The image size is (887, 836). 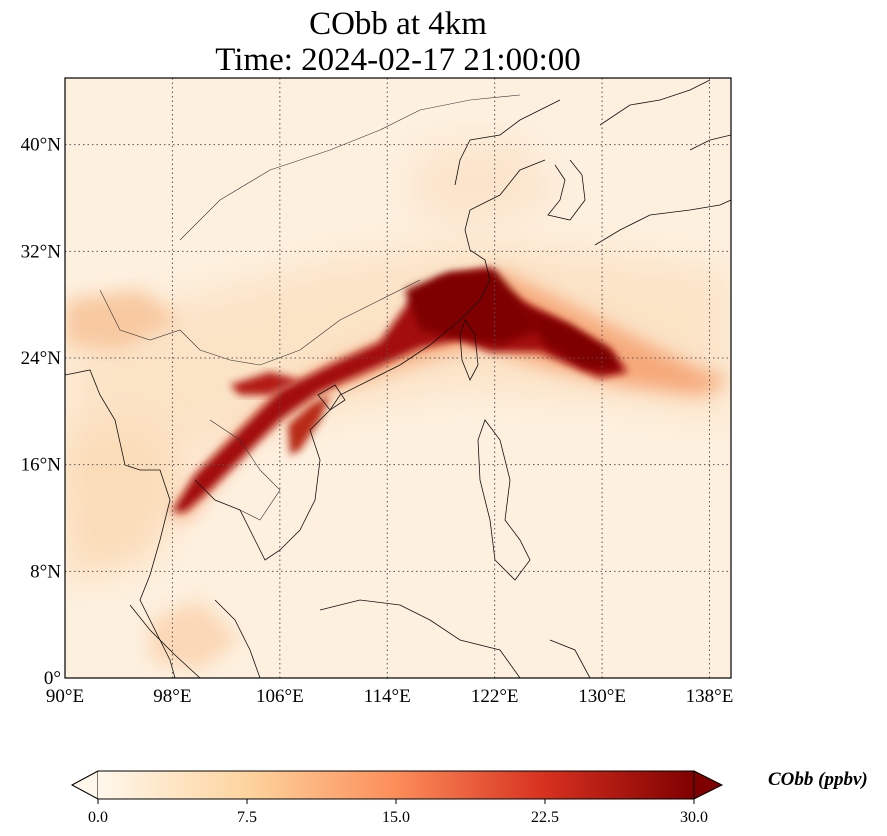 What do you see at coordinates (41, 145) in the screenshot?
I see `lat-tick-label: 40°N` at bounding box center [41, 145].